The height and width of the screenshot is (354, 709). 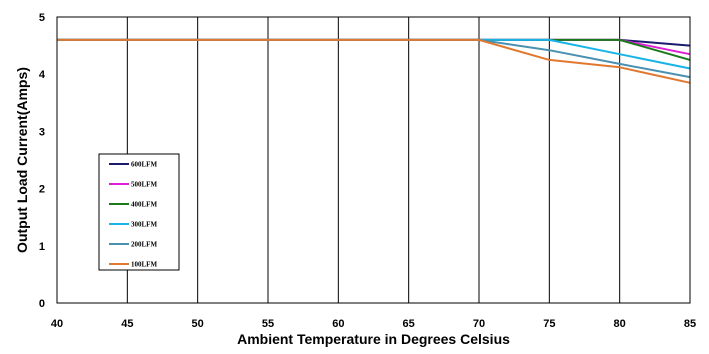 I want to click on legend-label: 500LFM, so click(x=144, y=185).